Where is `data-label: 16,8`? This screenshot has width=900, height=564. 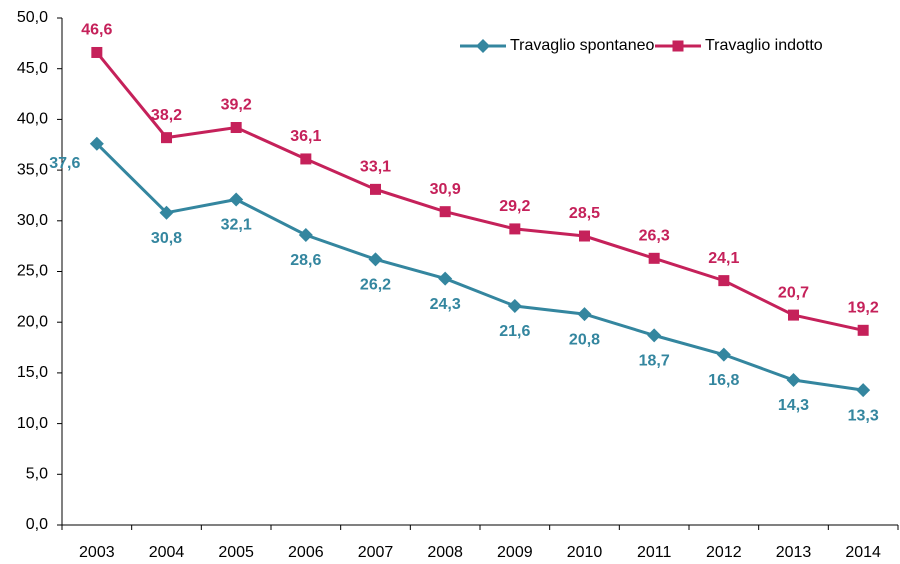 data-label: 16,8 is located at coordinates (723, 380).